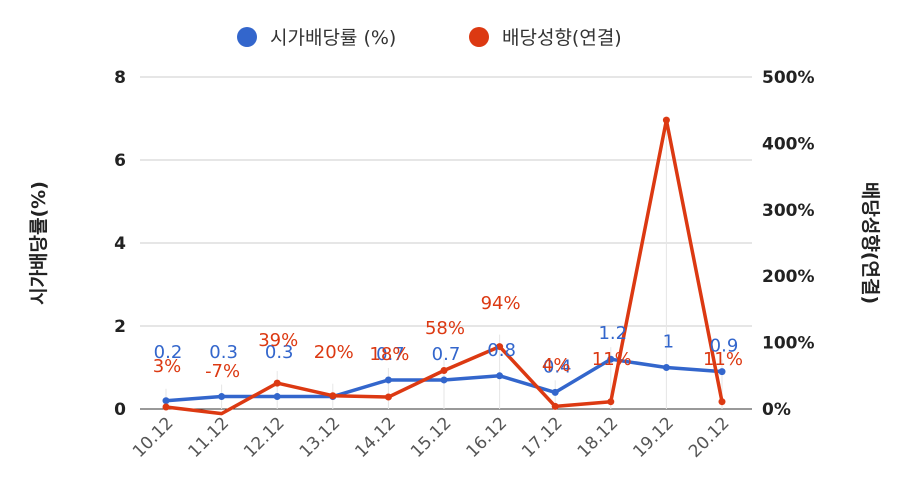  What do you see at coordinates (39, 243) in the screenshot?
I see `left-axis-title: 시가배당률(%)` at bounding box center [39, 243].